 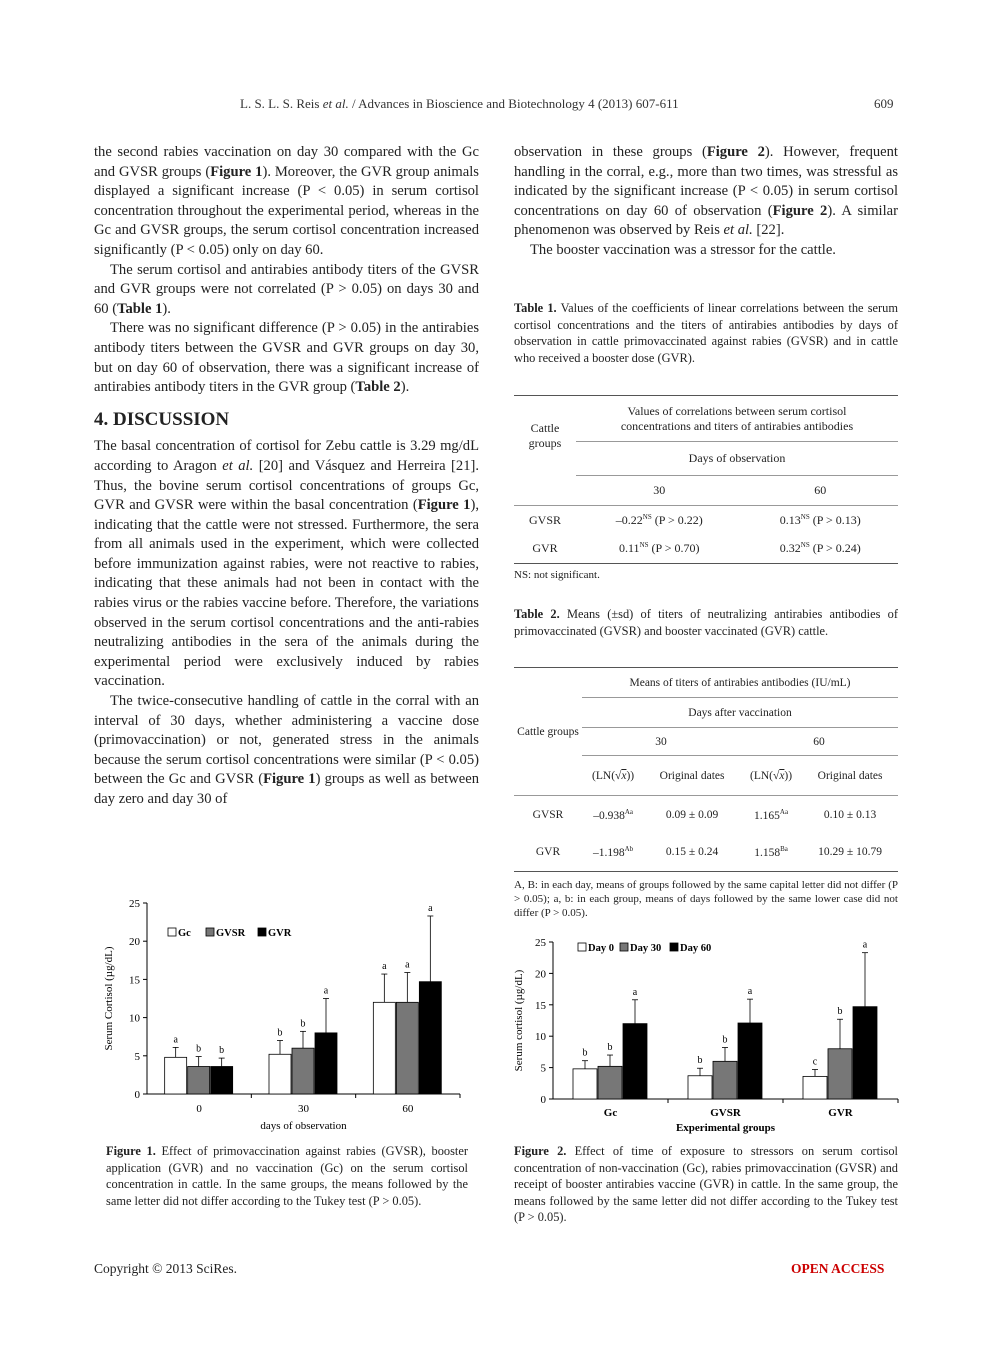 What do you see at coordinates (281, 103) in the screenshot?
I see `running-title-authors: L. S. L. S. Reis` at bounding box center [281, 103].